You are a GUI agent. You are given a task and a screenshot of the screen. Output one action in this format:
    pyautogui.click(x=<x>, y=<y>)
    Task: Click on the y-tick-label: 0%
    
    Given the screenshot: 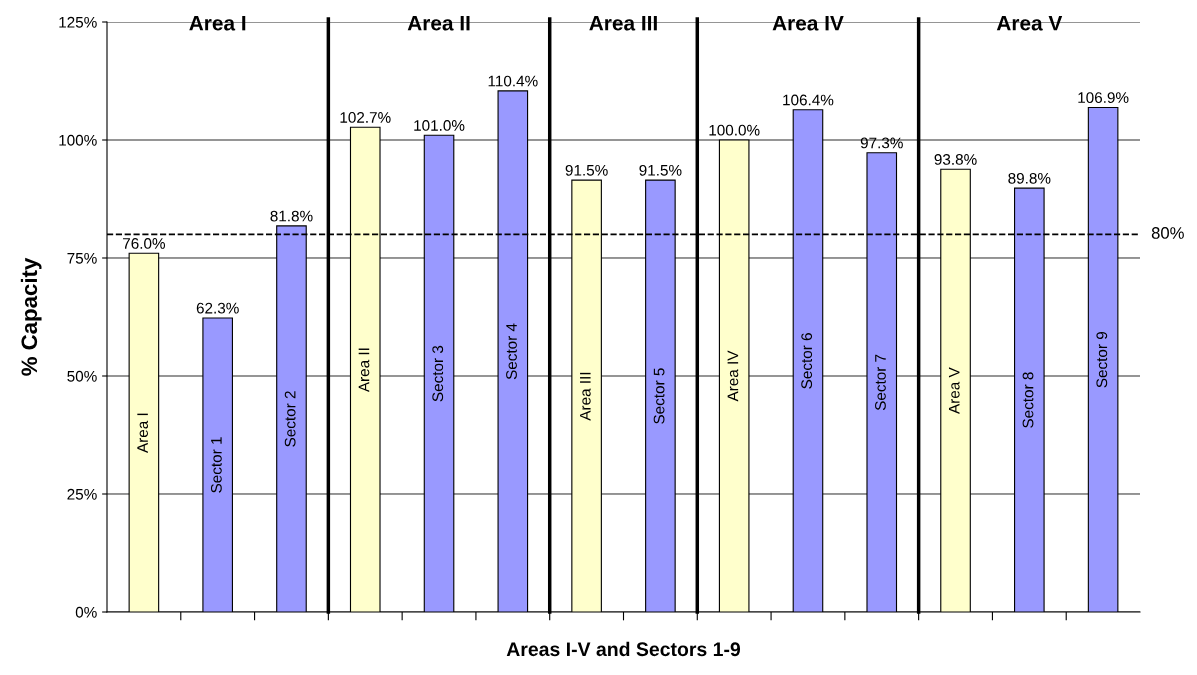 What is the action you would take?
    pyautogui.click(x=86, y=612)
    